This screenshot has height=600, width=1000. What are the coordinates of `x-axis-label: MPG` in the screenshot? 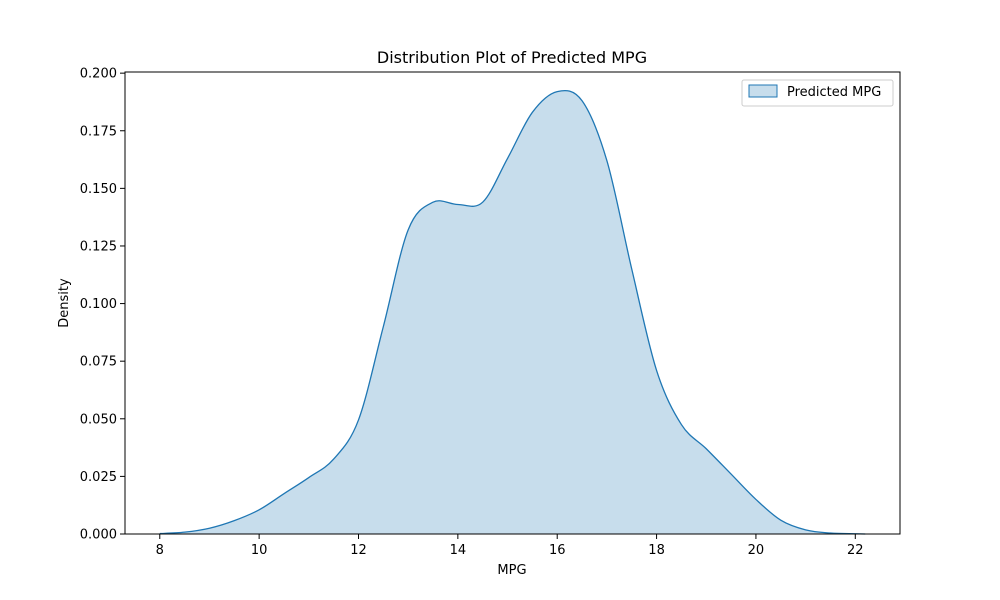 It's located at (511, 570).